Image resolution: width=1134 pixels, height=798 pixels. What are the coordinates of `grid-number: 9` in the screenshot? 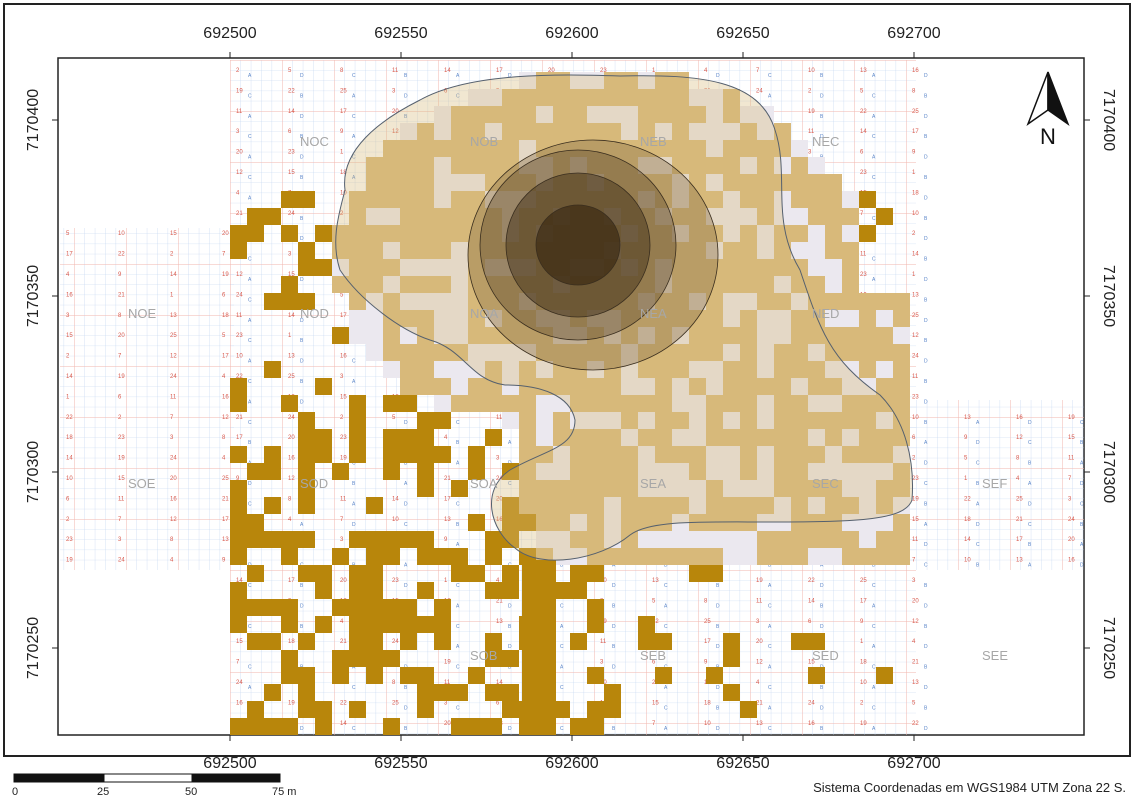 It's located at (706, 663).